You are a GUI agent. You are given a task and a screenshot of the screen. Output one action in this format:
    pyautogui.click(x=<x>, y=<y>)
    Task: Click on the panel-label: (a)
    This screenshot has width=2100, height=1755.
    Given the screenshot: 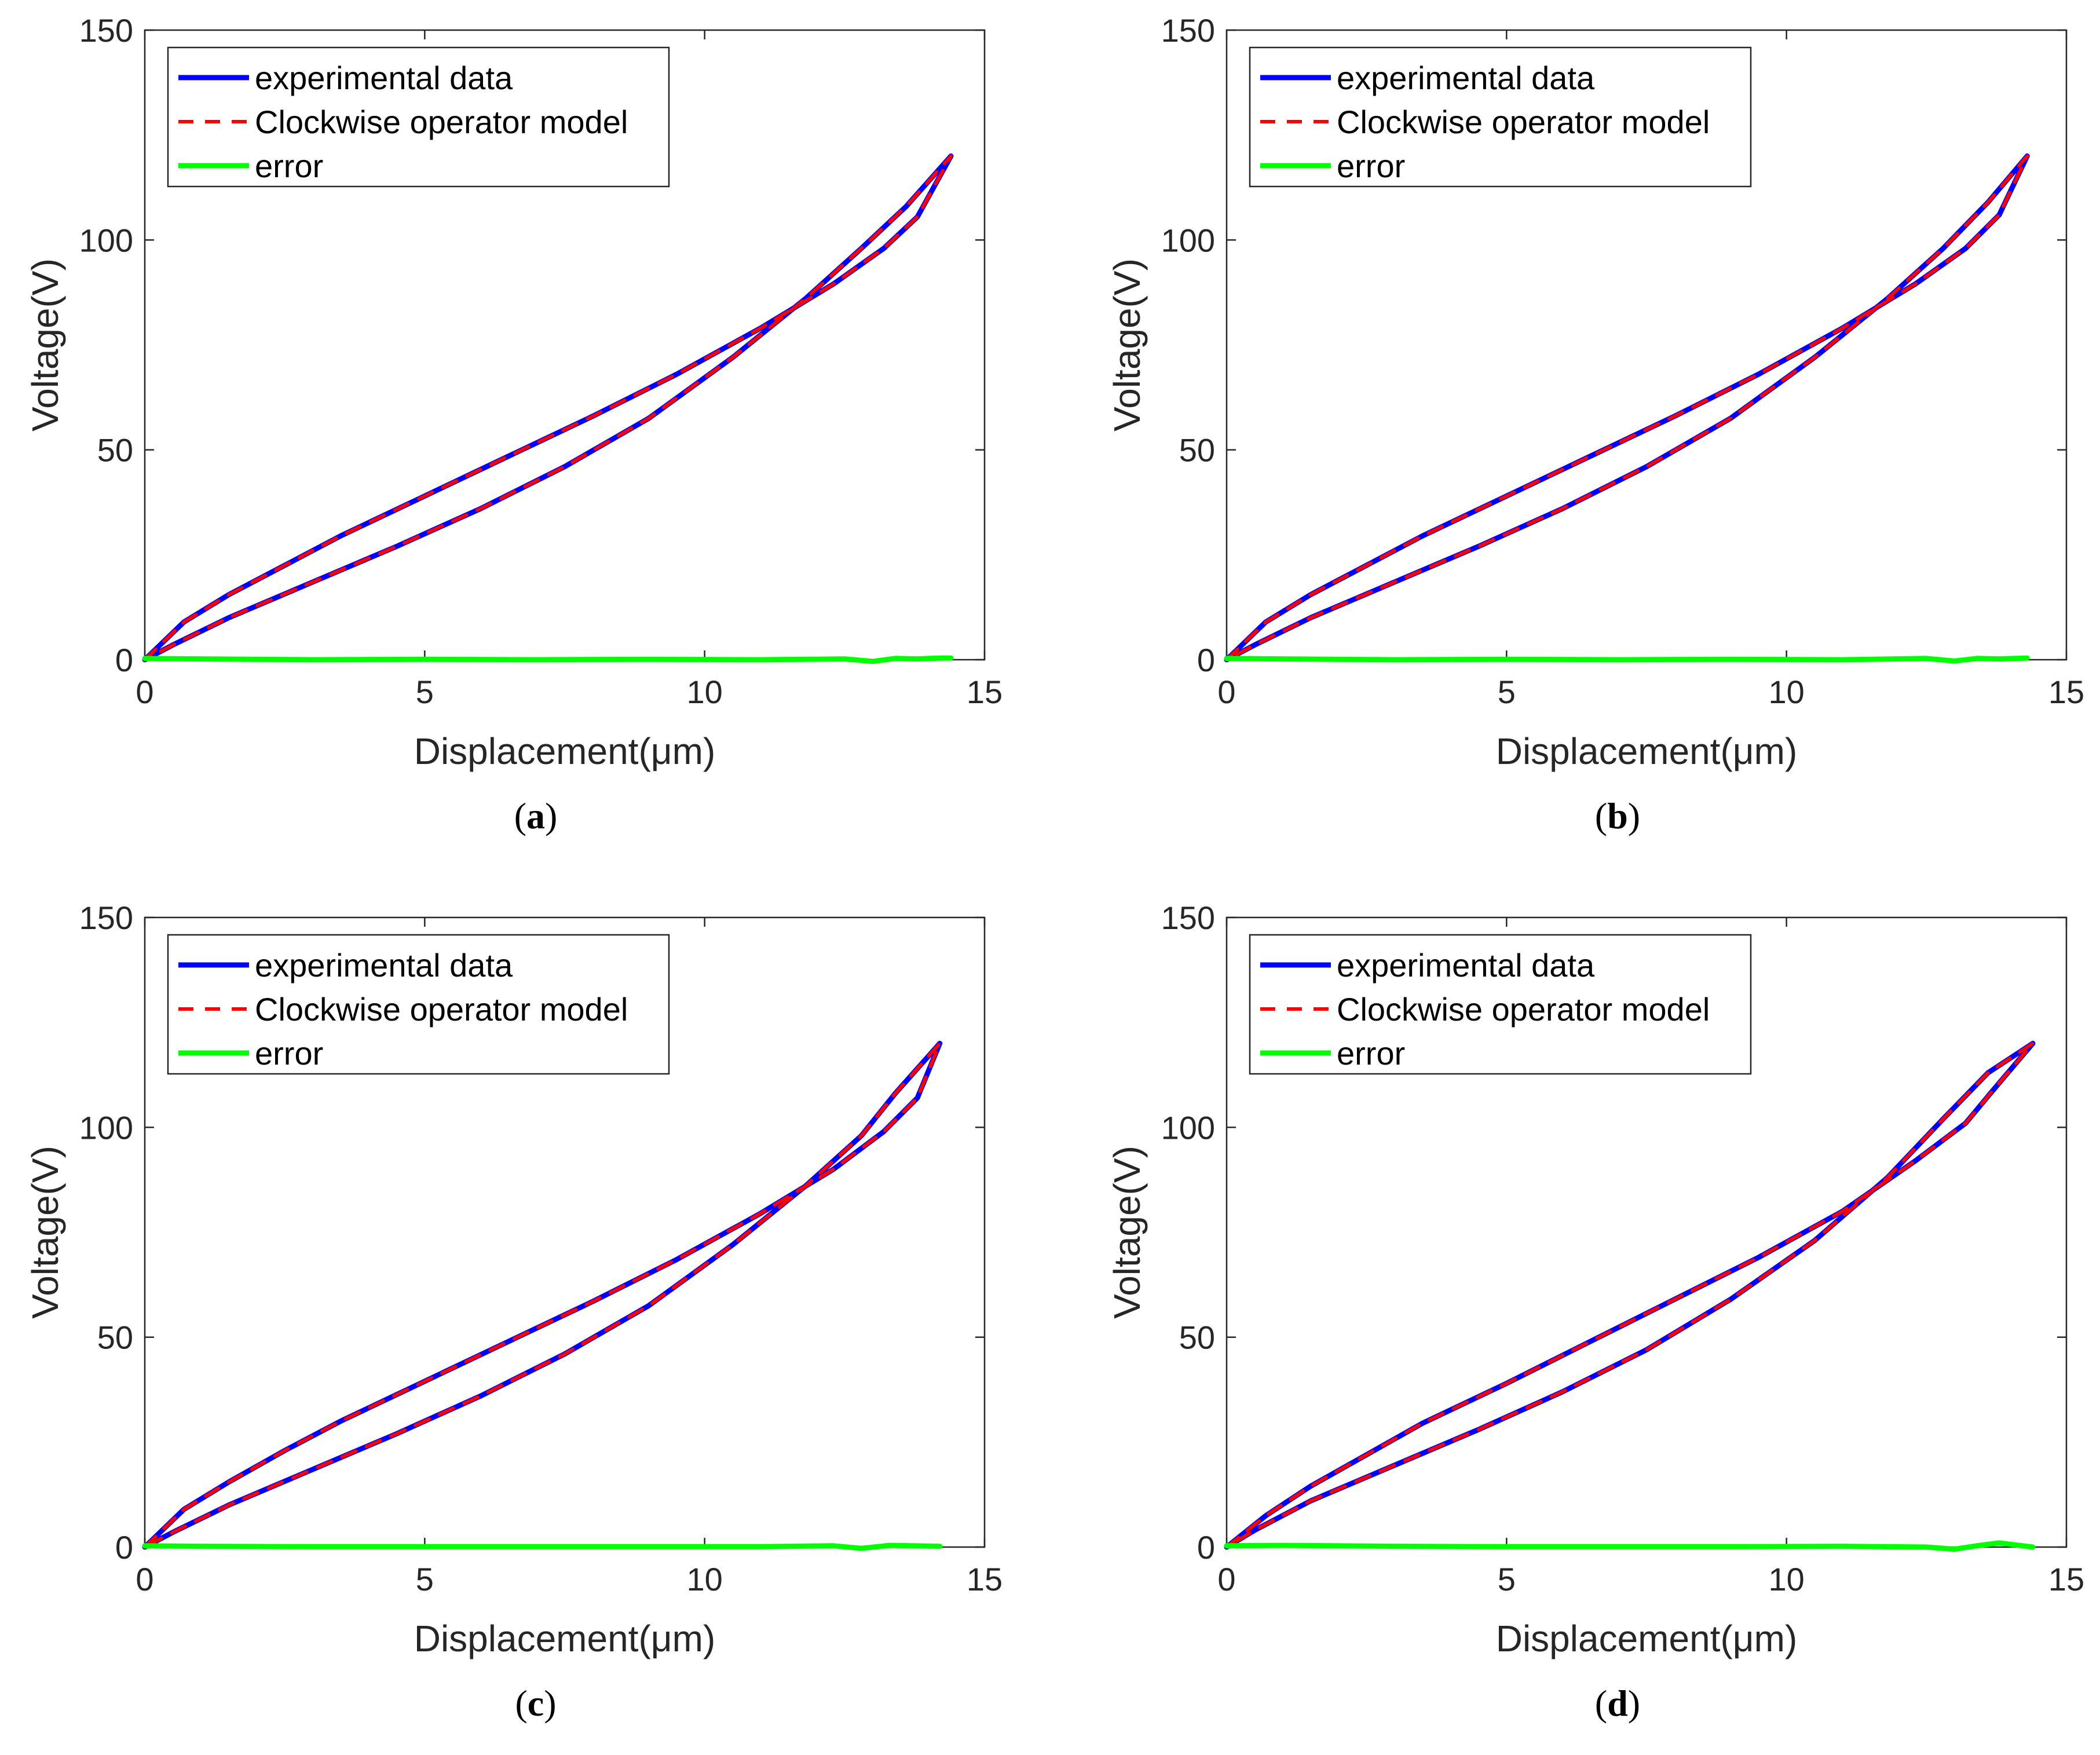 What is the action you would take?
    pyautogui.click(x=536, y=815)
    